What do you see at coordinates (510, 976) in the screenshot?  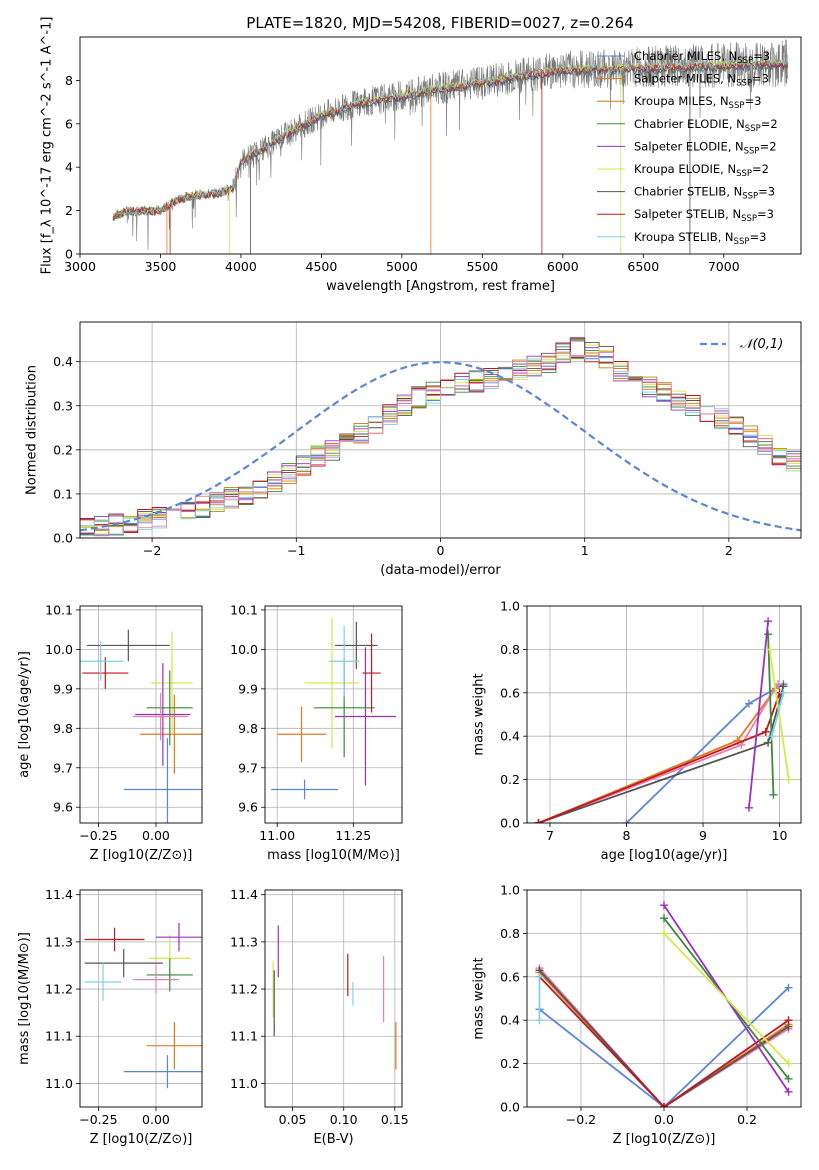 I see `y-tick-label: 0.6` at bounding box center [510, 976].